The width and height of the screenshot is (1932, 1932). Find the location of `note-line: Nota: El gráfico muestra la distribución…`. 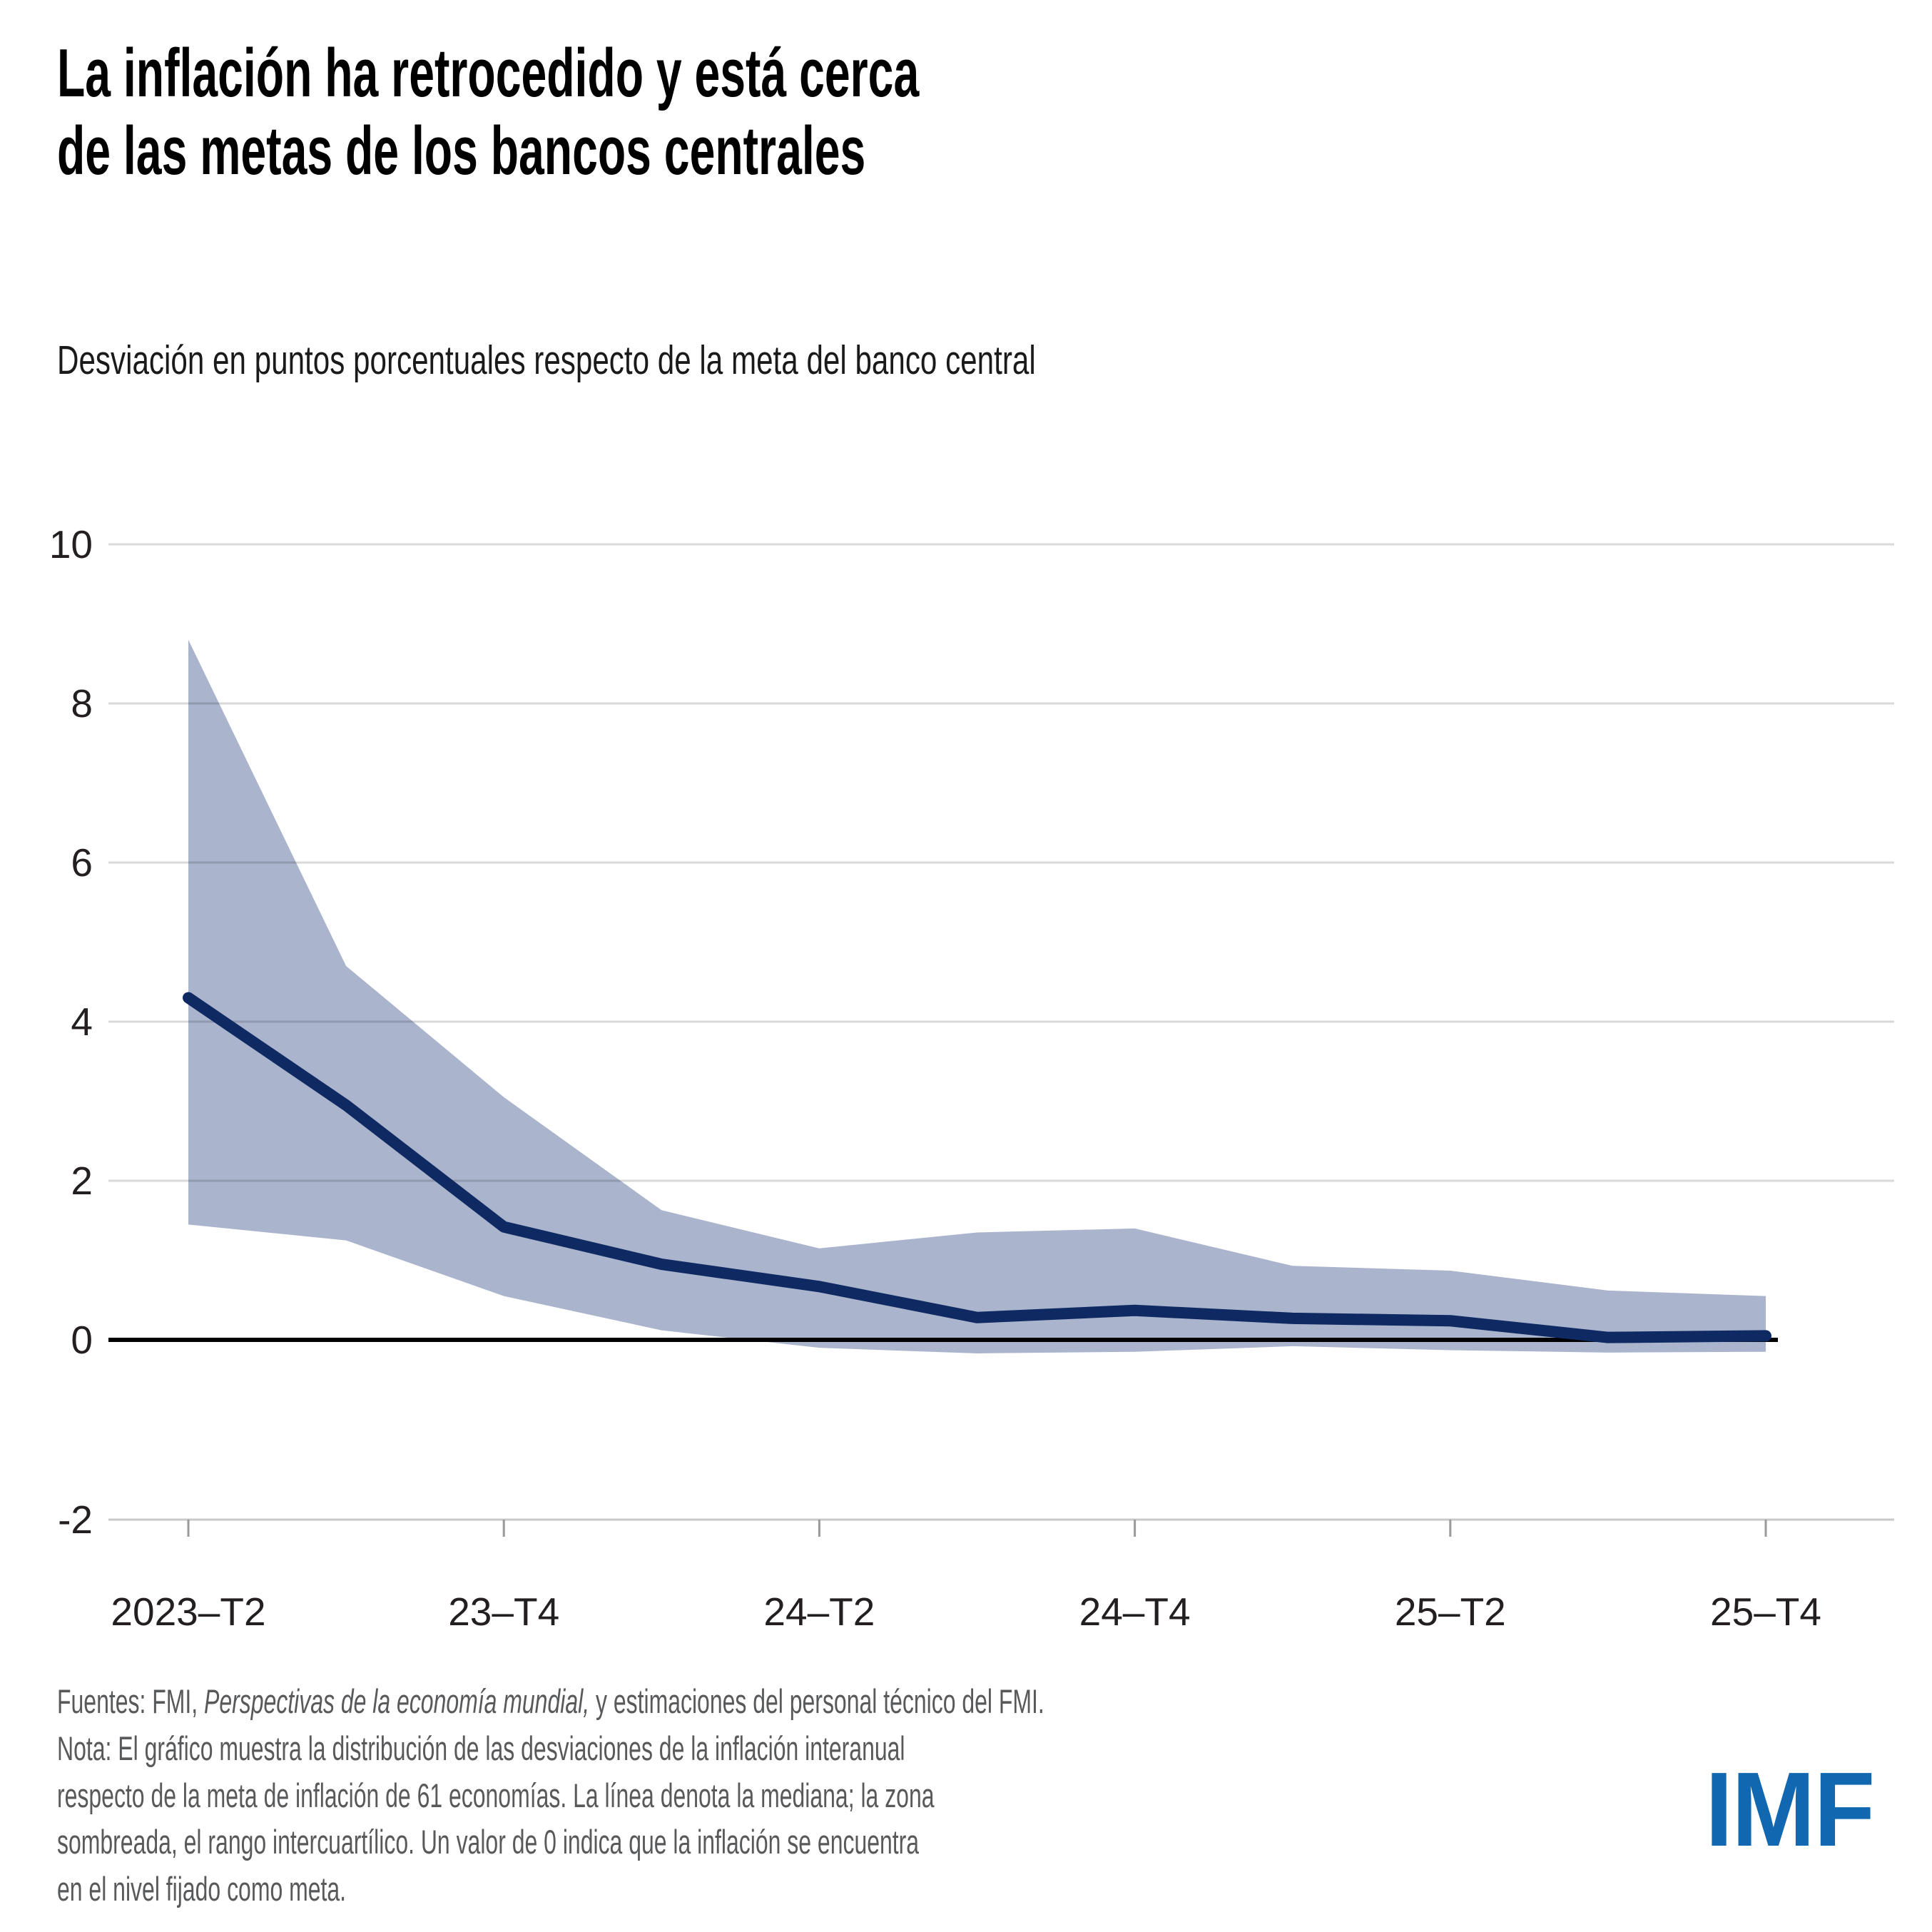

note-line: Nota: El gráfico muestra la distribución… is located at coordinates (481, 1748).